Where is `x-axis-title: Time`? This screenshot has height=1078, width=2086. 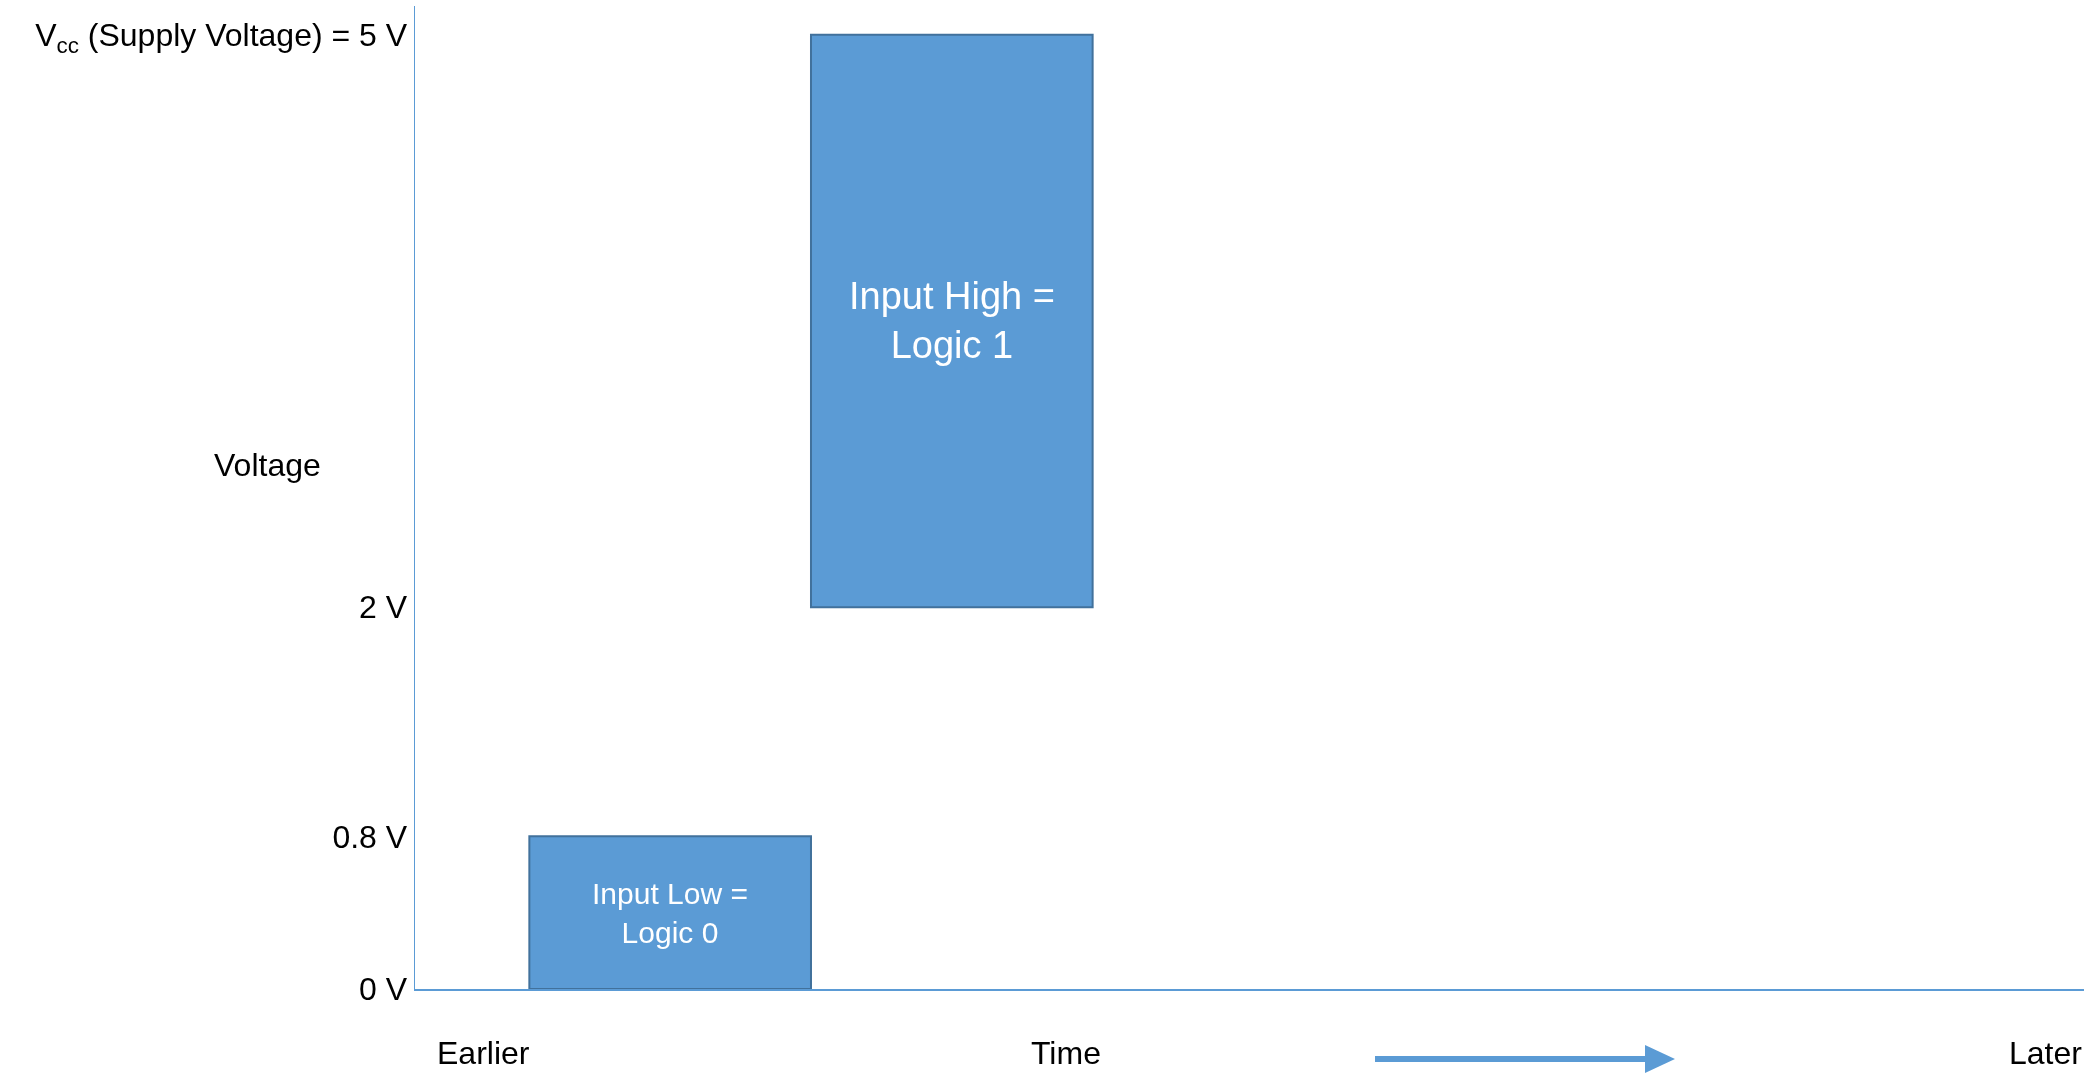
x-axis-title: Time is located at coordinates (1066, 1053).